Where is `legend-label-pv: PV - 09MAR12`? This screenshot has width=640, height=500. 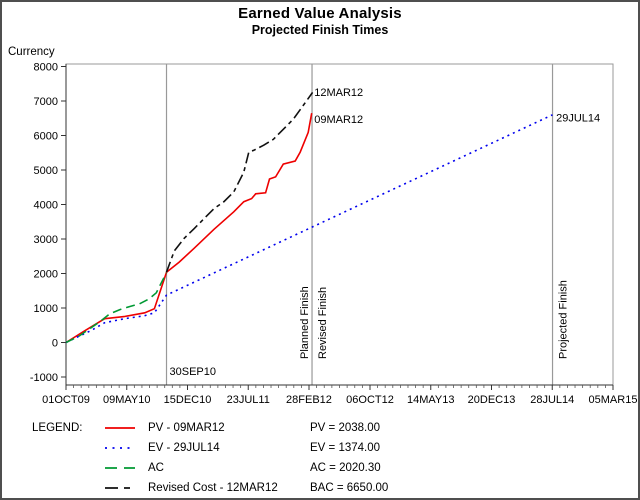
legend-label-pv: PV - 09MAR12 is located at coordinates (186, 428).